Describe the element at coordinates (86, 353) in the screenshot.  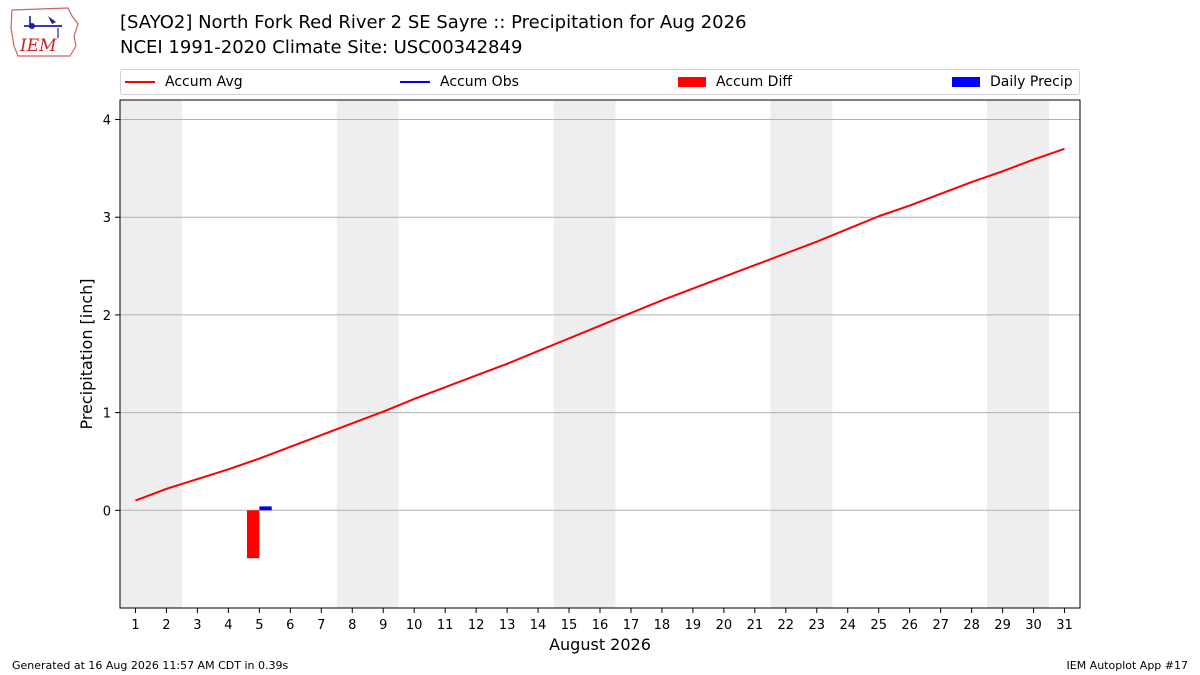
I see `y-axis-label: Precipitation [inch]` at that location.